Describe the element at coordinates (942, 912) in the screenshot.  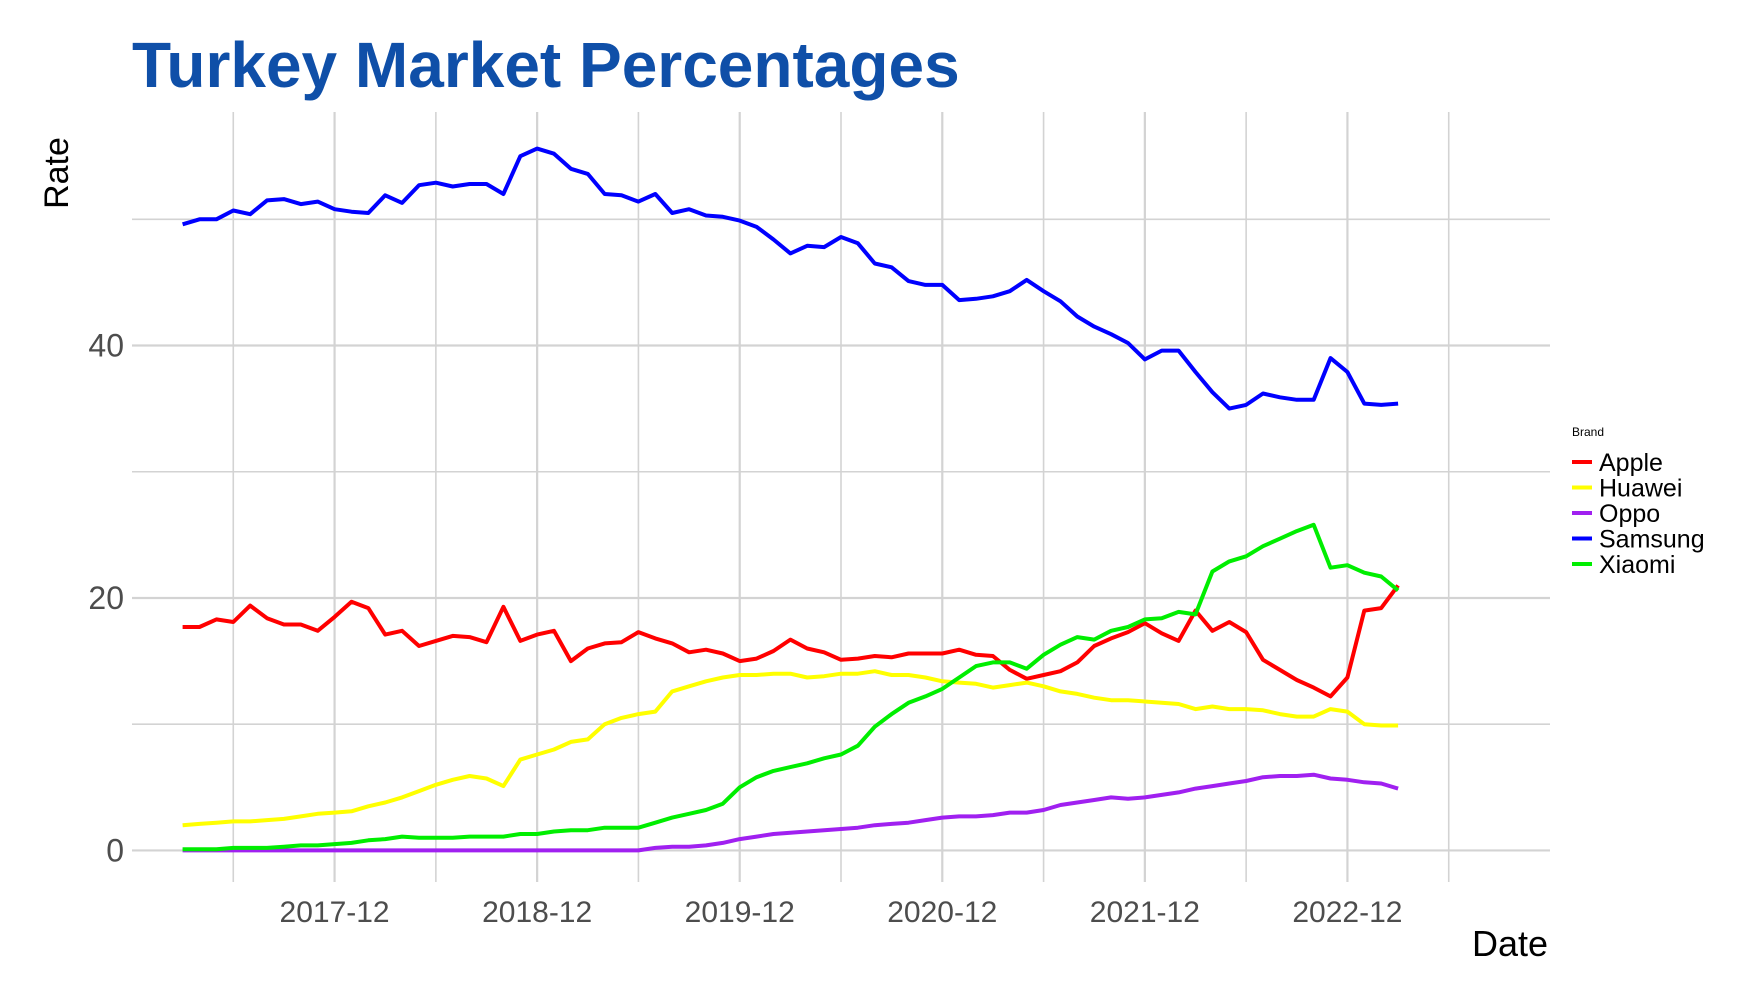
I see `x-tick-label: 2020-12` at that location.